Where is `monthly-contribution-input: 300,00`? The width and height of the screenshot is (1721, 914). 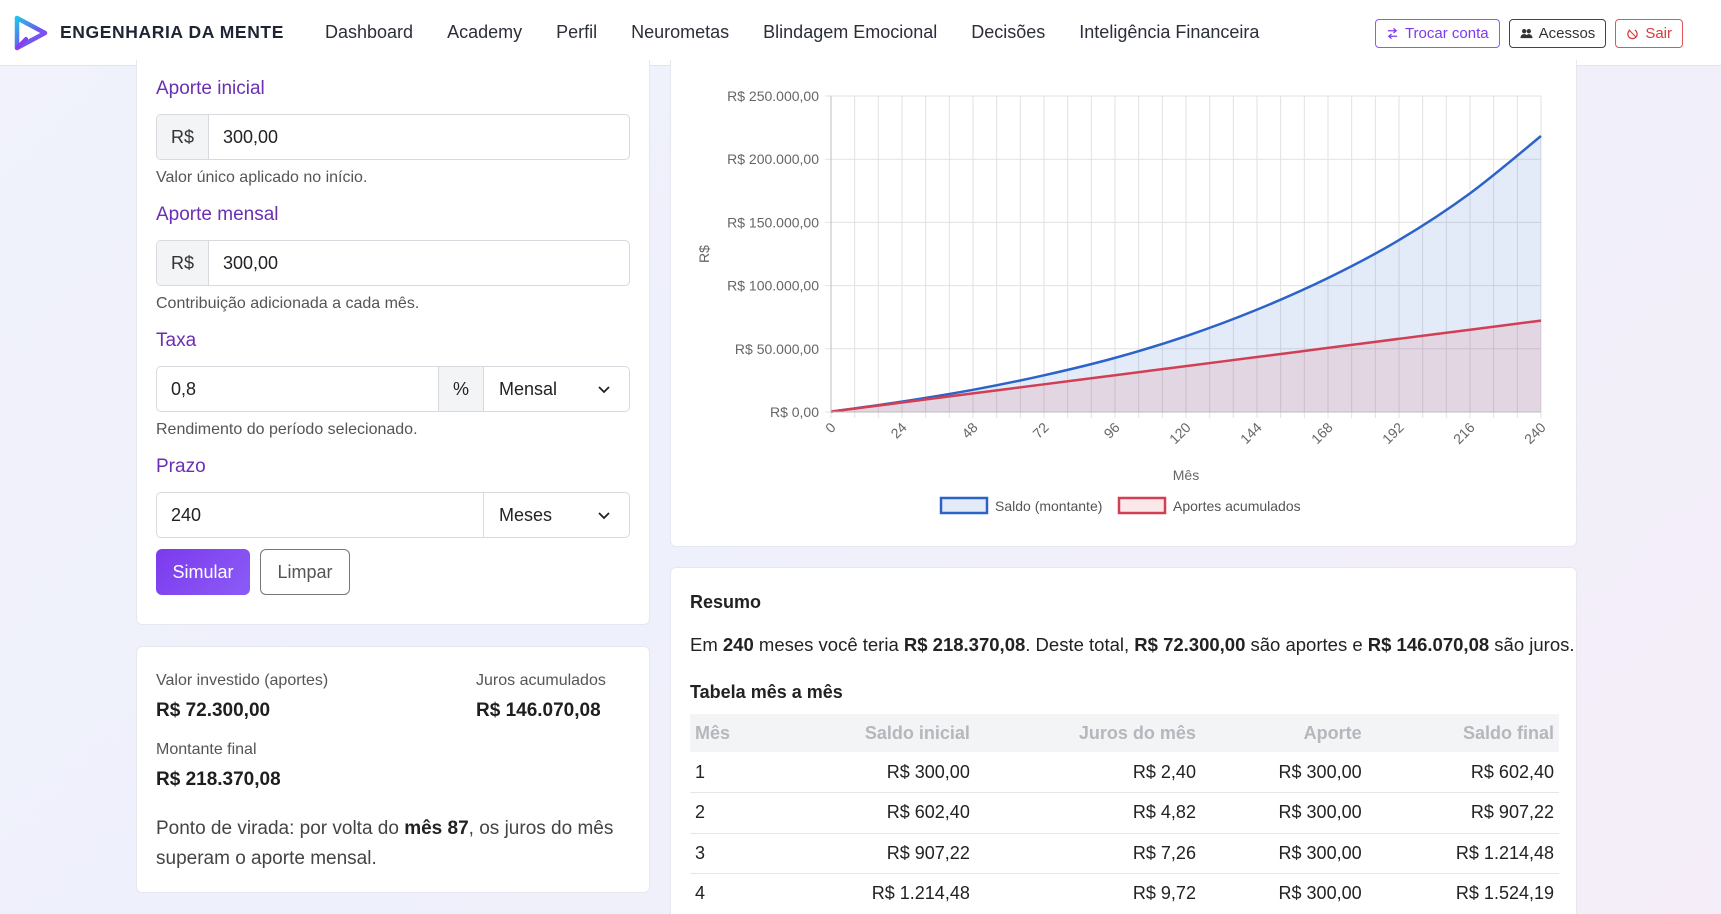
monthly-contribution-input: 300,00 is located at coordinates (251, 262).